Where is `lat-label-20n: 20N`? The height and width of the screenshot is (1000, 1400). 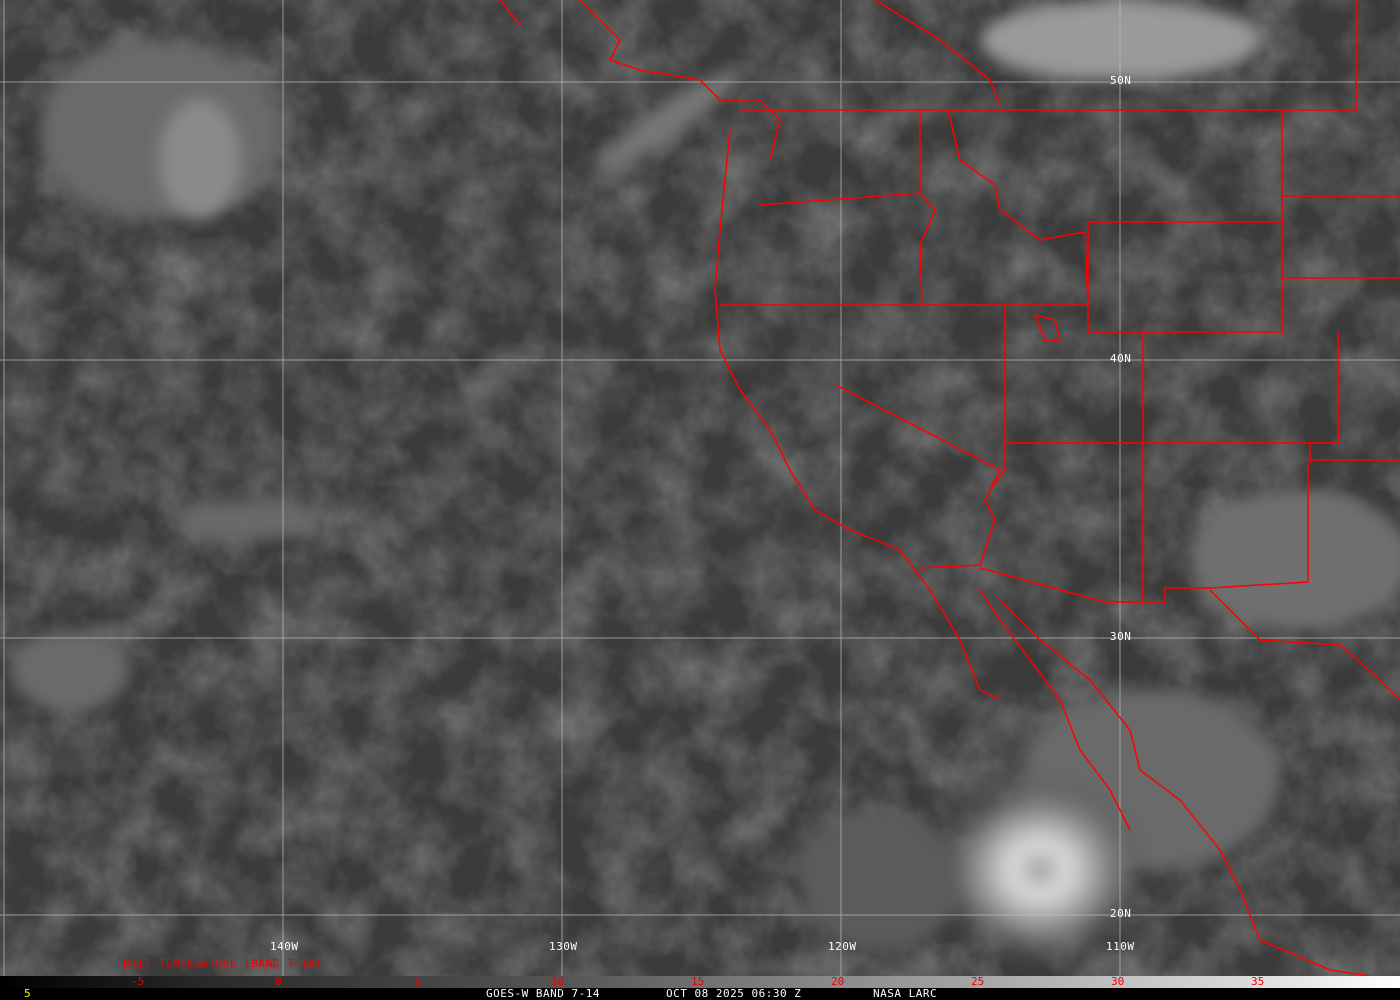
lat-label-20n: 20N is located at coordinates (1121, 913).